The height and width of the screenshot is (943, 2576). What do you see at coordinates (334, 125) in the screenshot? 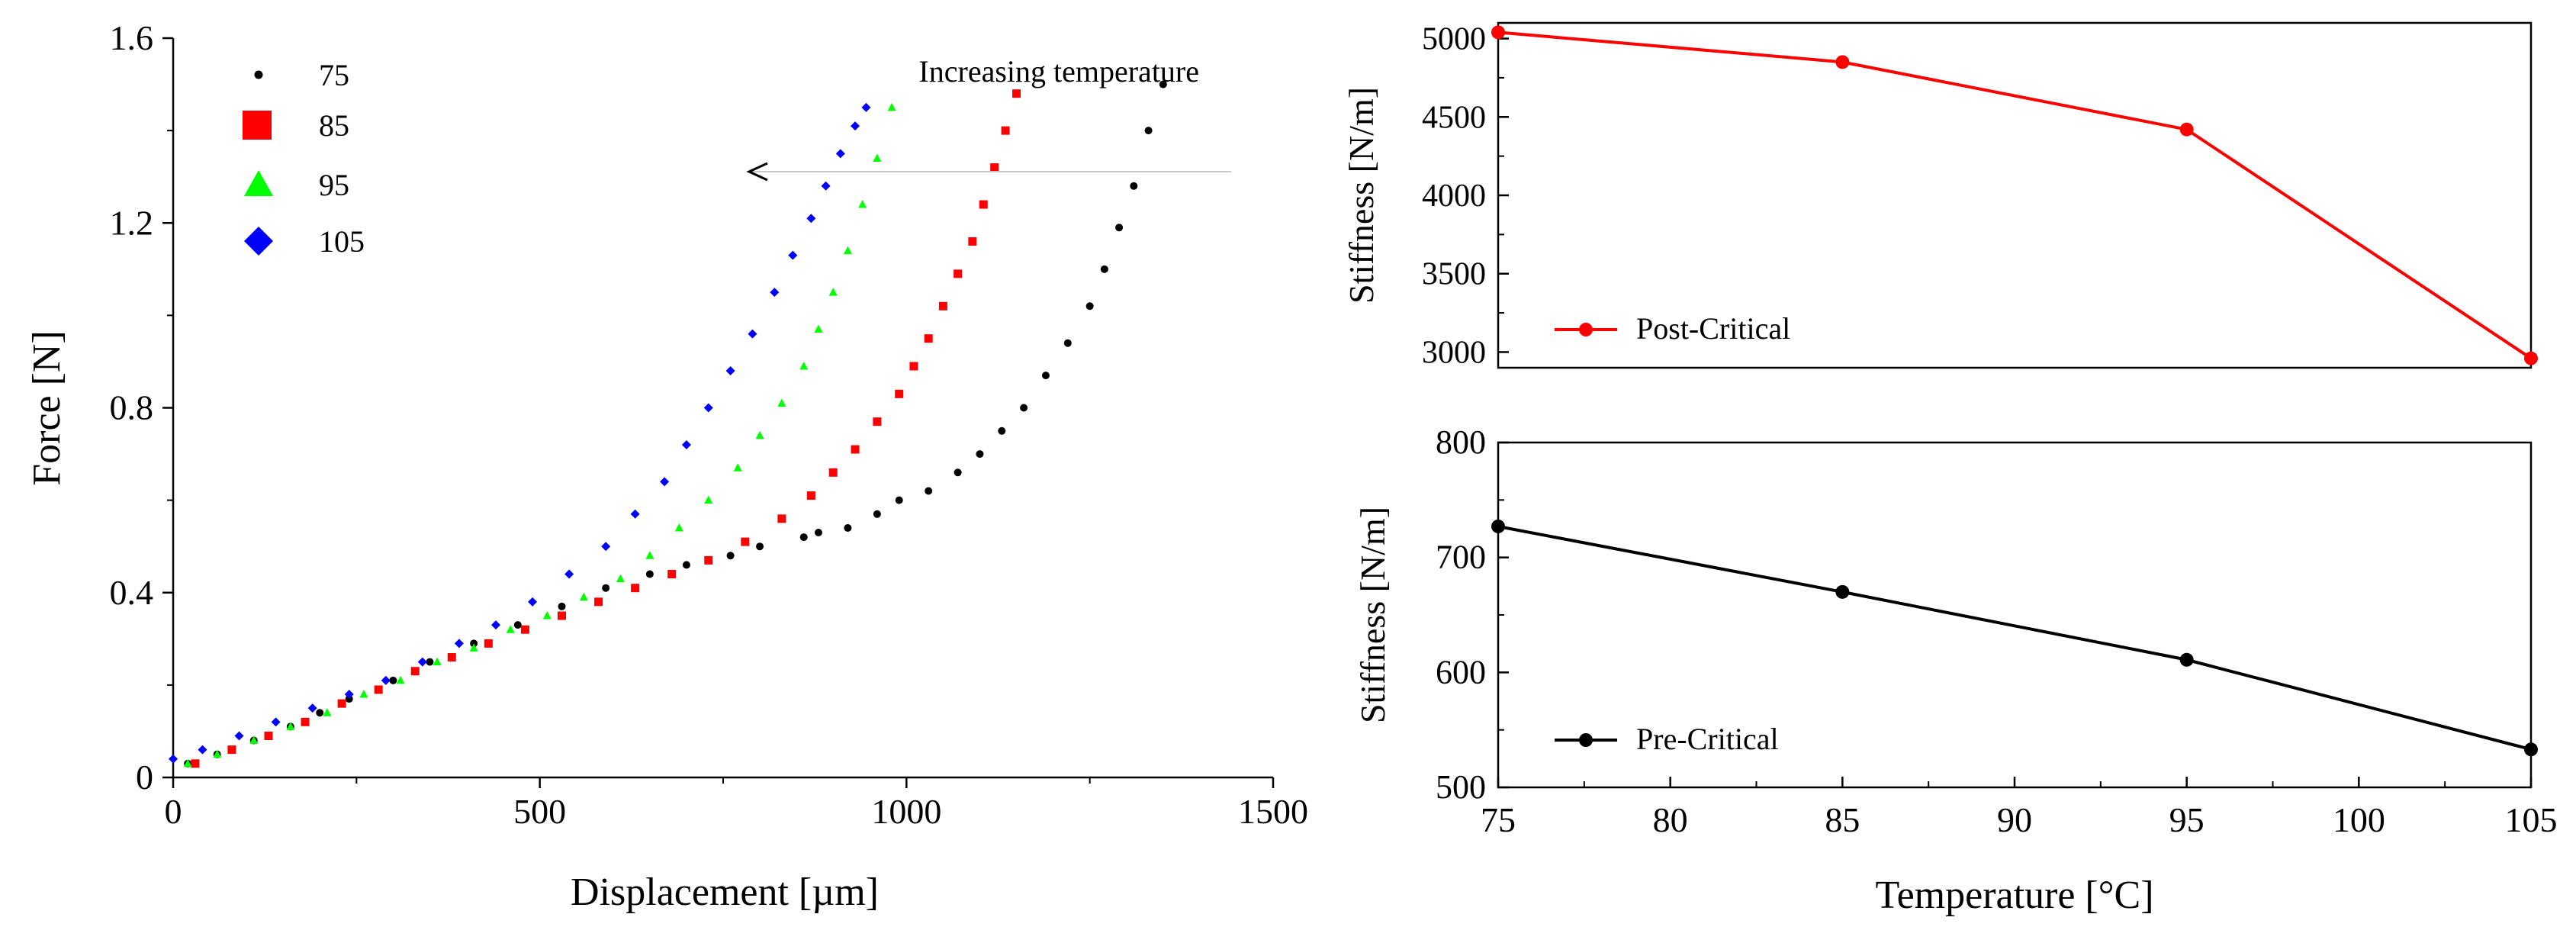
I see `legend-label-85: 85` at bounding box center [334, 125].